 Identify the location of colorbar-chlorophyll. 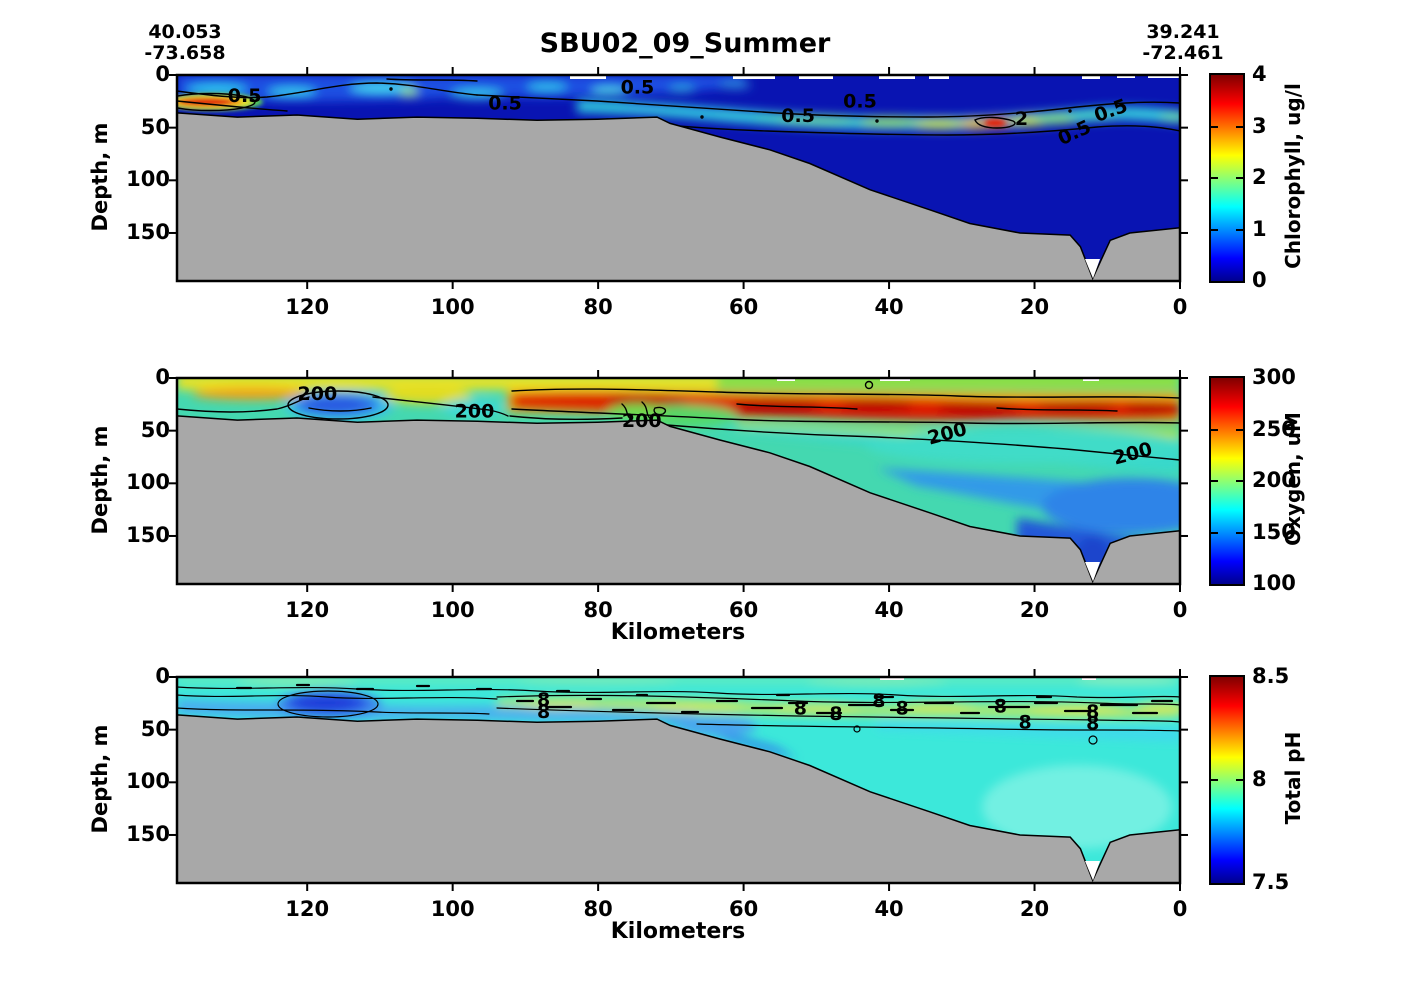
(1227, 178).